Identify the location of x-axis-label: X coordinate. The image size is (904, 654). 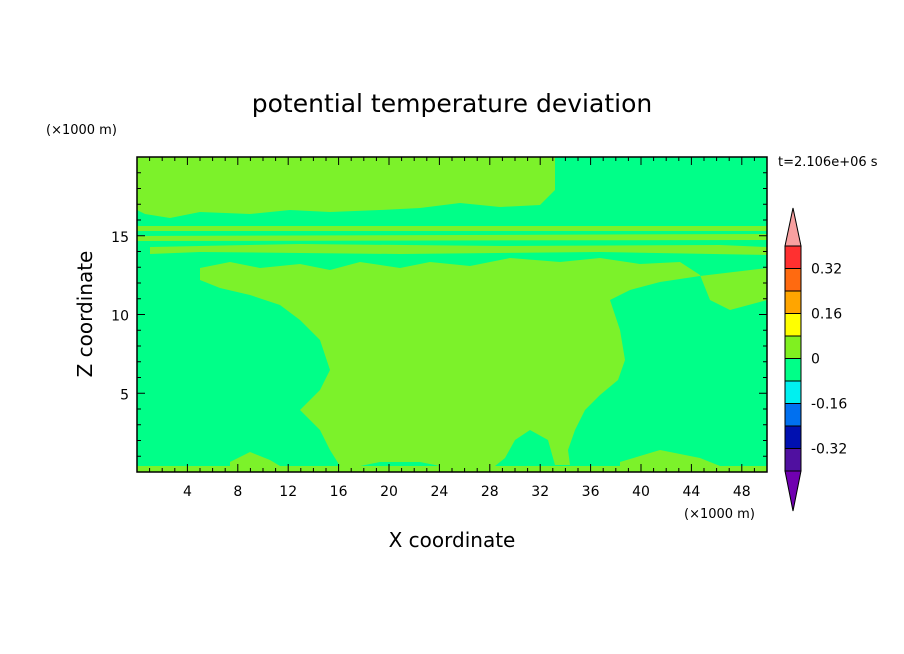
(452, 540).